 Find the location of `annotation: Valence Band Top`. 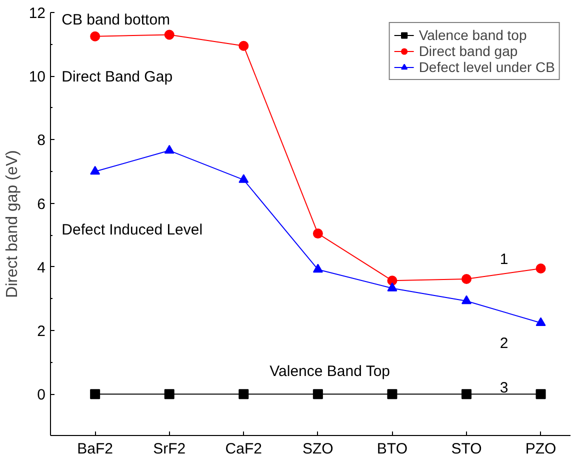

annotation: Valence Band Top is located at coordinates (330, 371).